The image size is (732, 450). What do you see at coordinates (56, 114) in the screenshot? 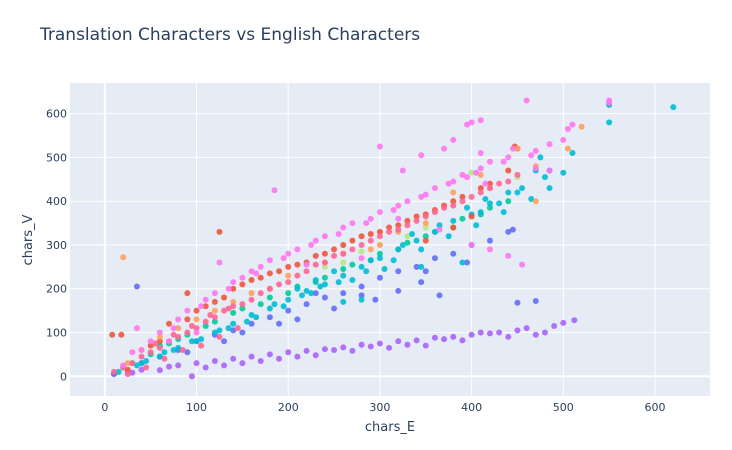
I see `y-tick-label: 600` at bounding box center [56, 114].